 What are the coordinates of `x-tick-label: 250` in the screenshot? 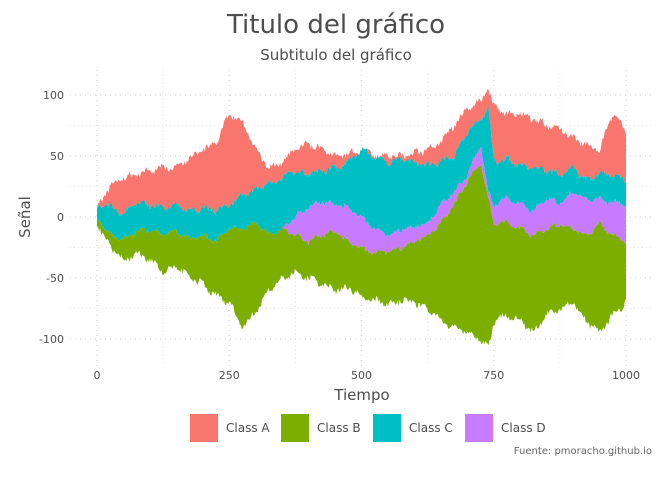 It's located at (229, 375).